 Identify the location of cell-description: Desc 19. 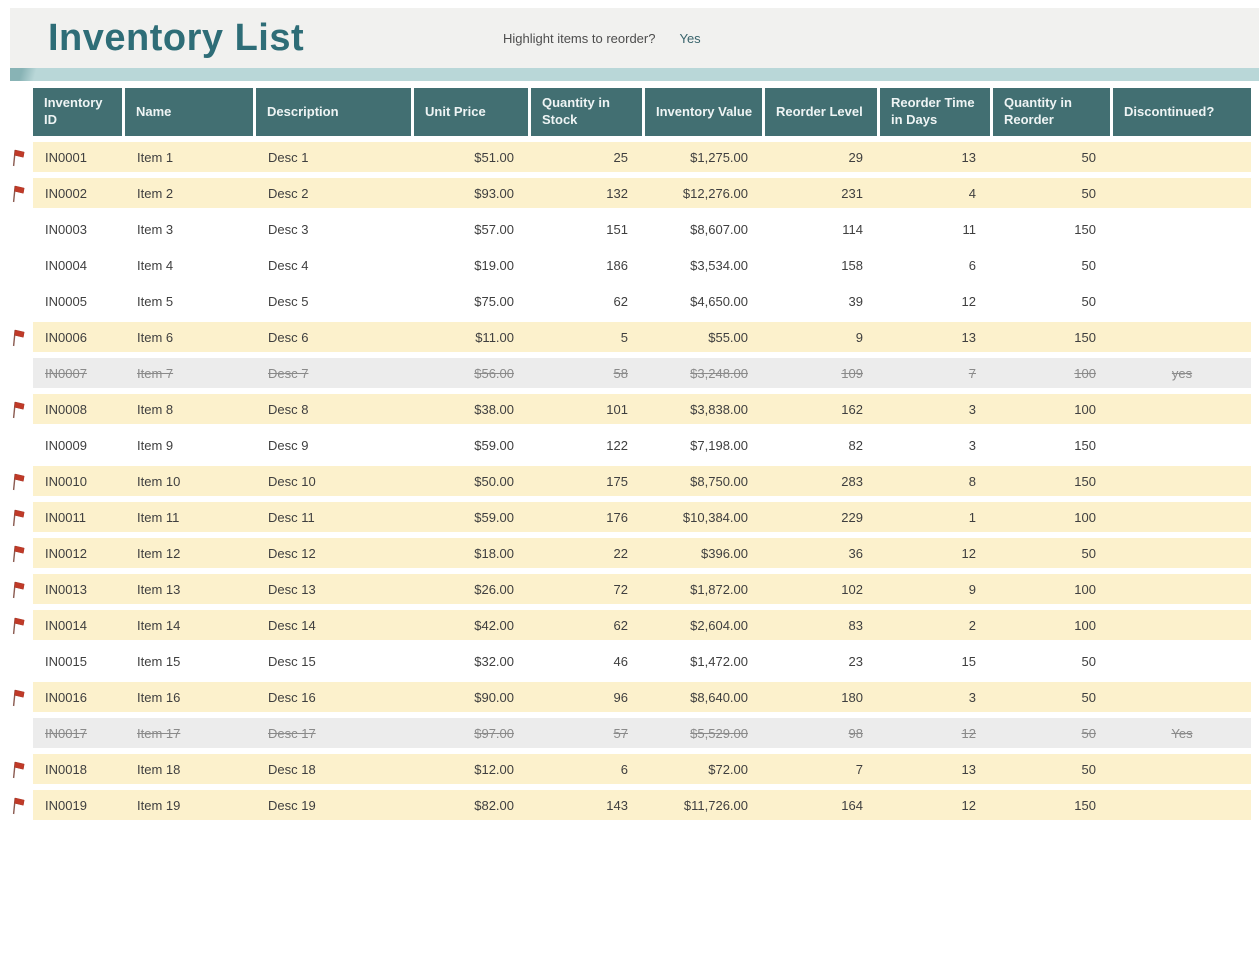
(292, 805).